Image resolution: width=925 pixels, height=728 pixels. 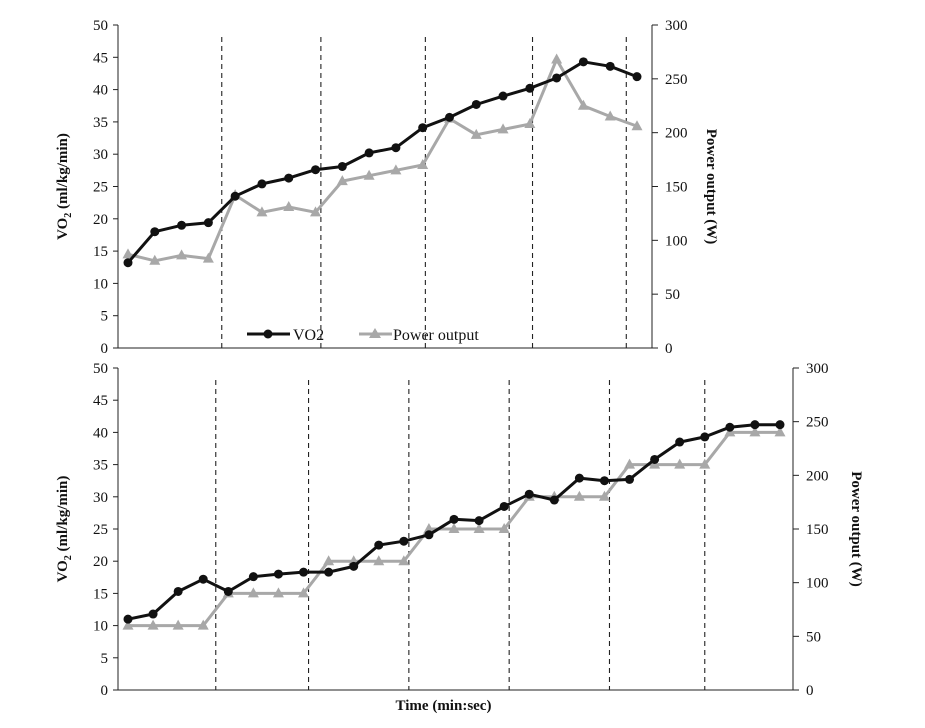 I want to click on bottom-right-tick-label: 250, so click(x=817, y=423).